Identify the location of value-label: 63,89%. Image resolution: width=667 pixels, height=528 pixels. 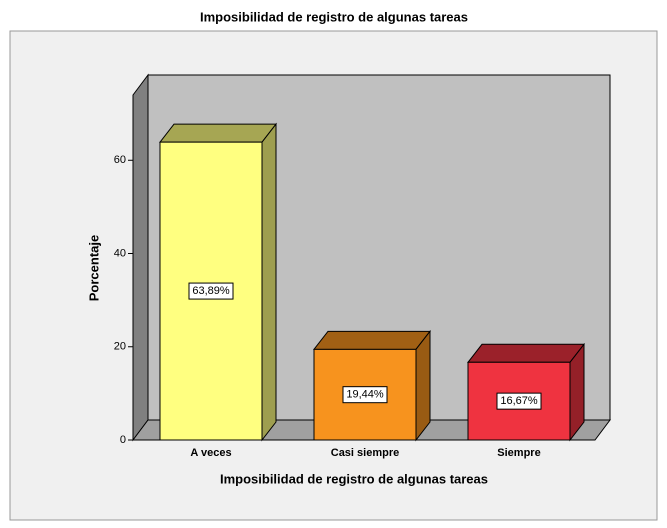
(211, 291).